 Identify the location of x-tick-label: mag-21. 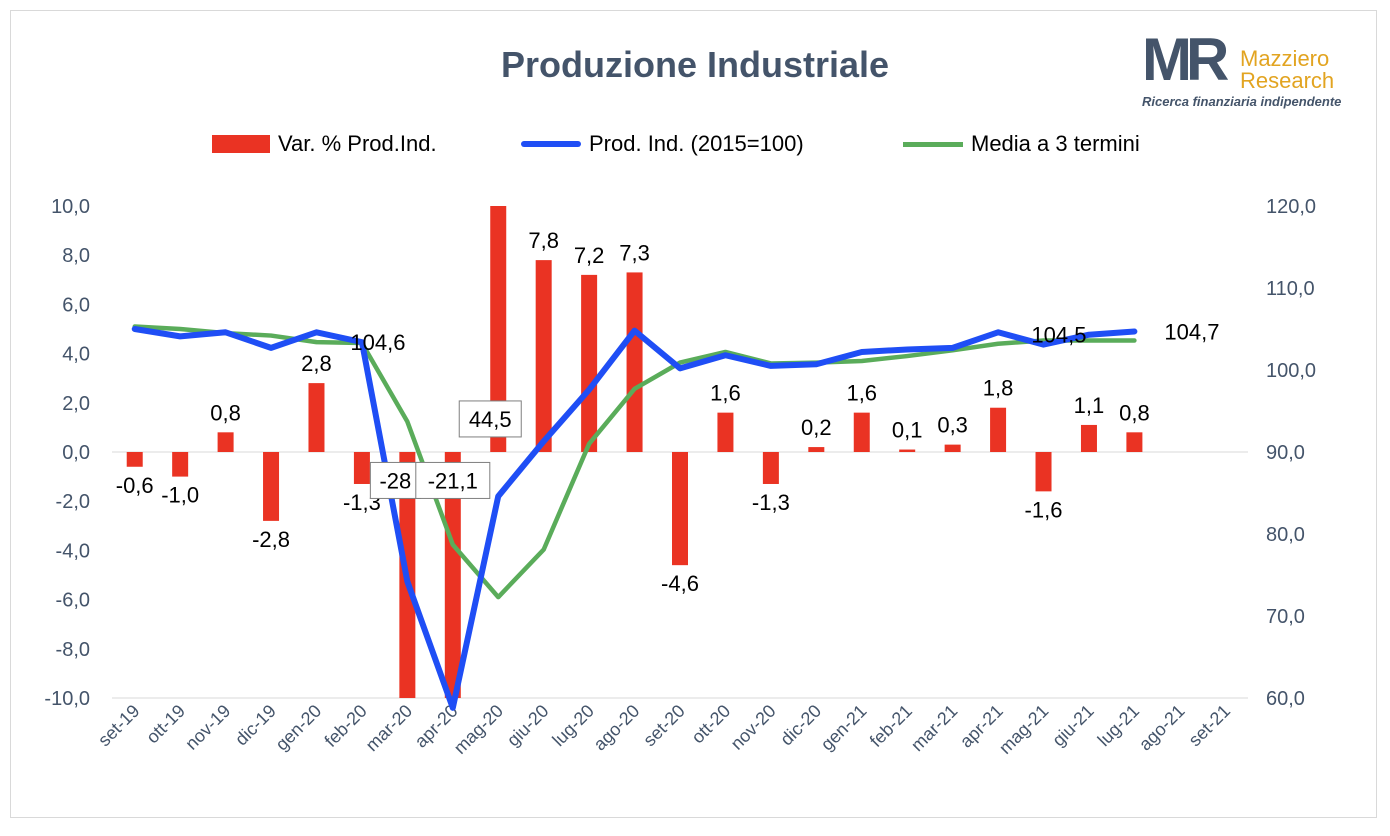
(1023, 729).